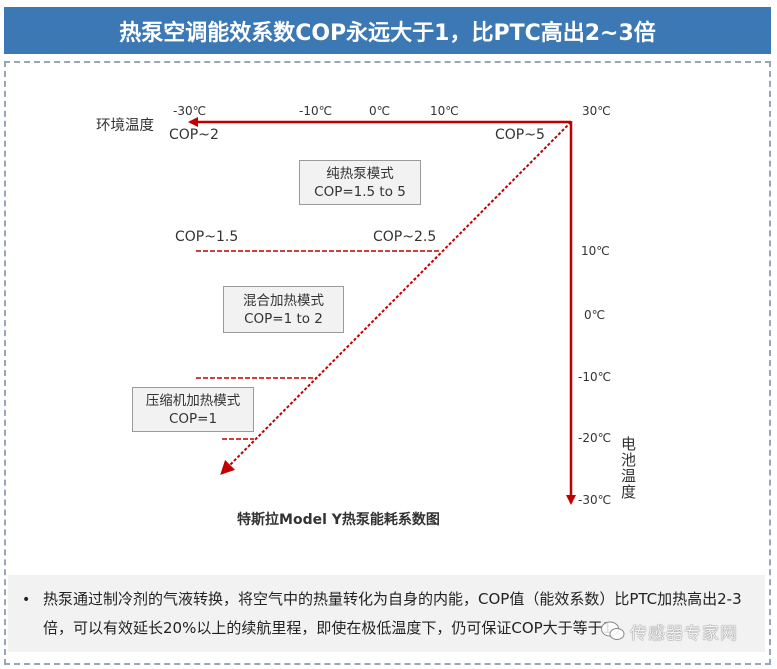 The width and height of the screenshot is (777, 669). What do you see at coordinates (595, 500) in the screenshot?
I see `battery-tick: -30℃` at bounding box center [595, 500].